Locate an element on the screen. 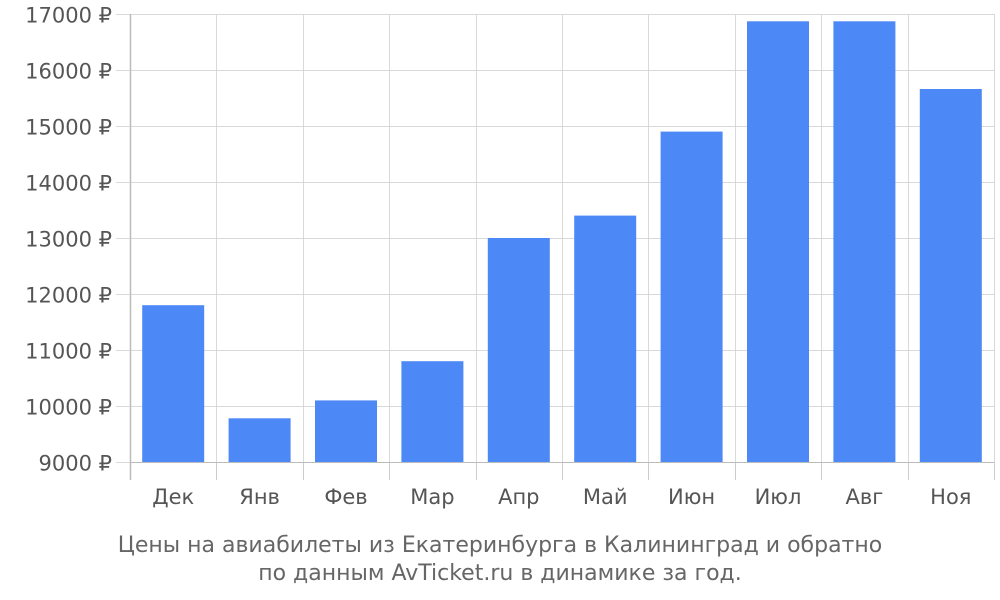 This screenshot has width=1000, height=600. y-tick-label: 10000 ₽ is located at coordinates (68, 408).